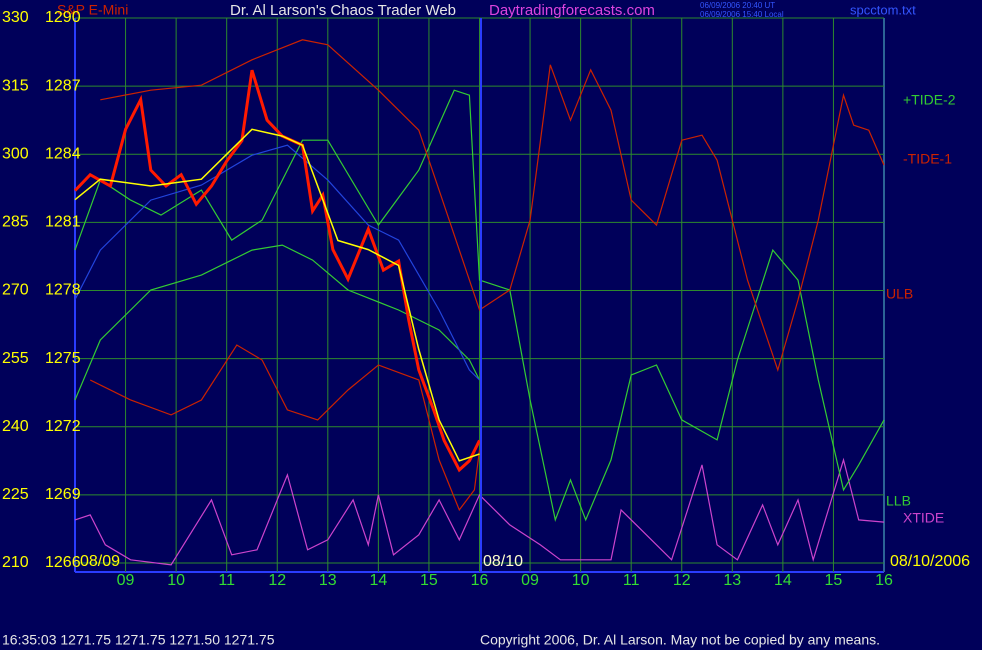 This screenshot has width=982, height=650. I want to click on date-label: 08/09, so click(100, 561).